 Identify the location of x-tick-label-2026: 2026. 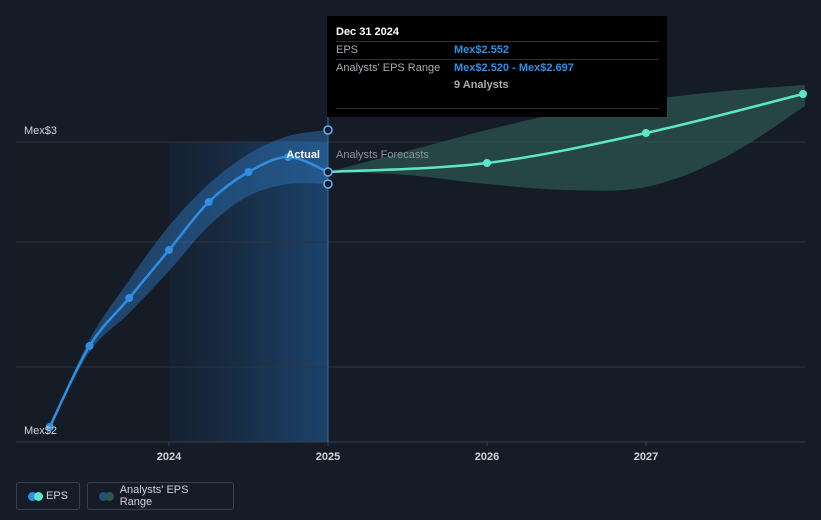
(487, 457).